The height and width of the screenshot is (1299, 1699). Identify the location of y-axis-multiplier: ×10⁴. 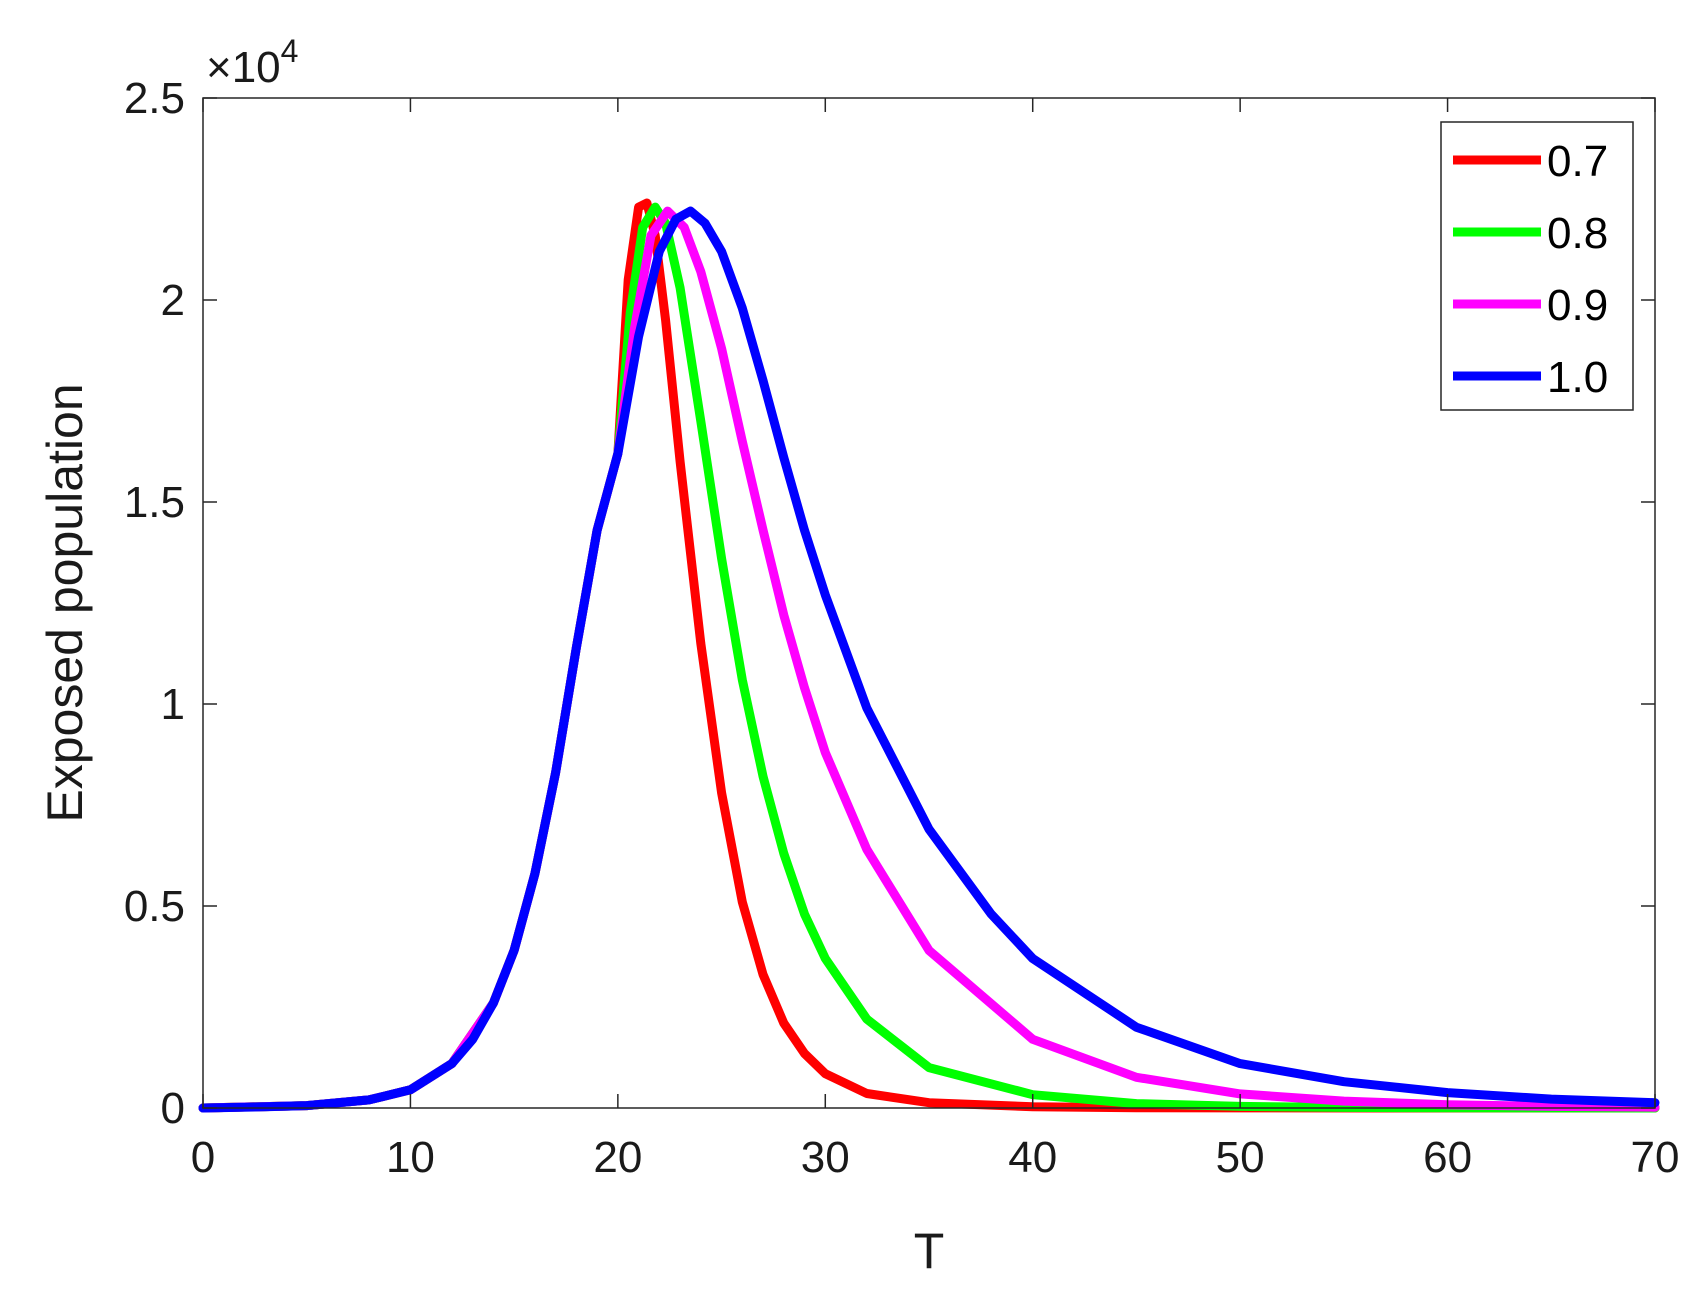
(252, 62).